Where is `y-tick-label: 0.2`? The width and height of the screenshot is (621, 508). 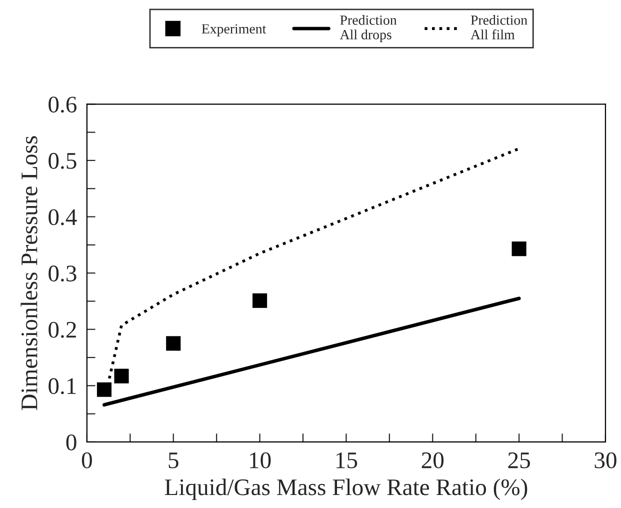 y-tick-label: 0.2 is located at coordinates (62, 330).